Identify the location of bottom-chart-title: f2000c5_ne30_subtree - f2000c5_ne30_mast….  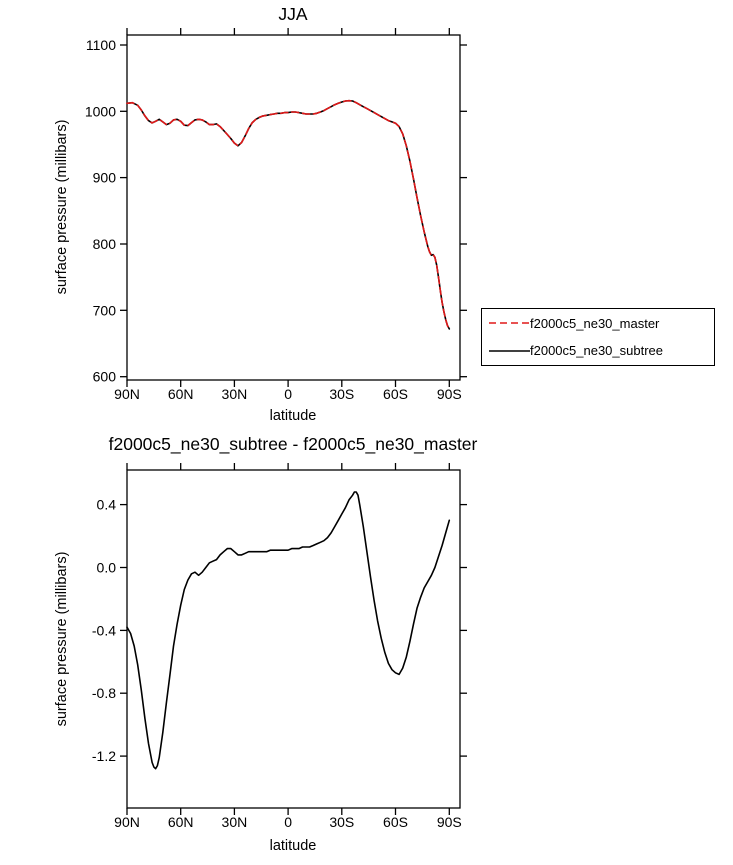
(293, 444).